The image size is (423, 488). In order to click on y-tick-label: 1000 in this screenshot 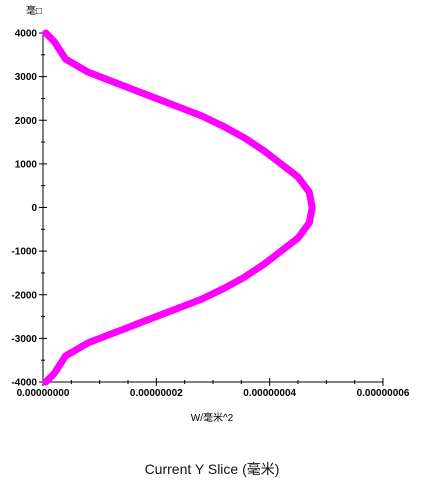, I will do `click(26, 164)`.